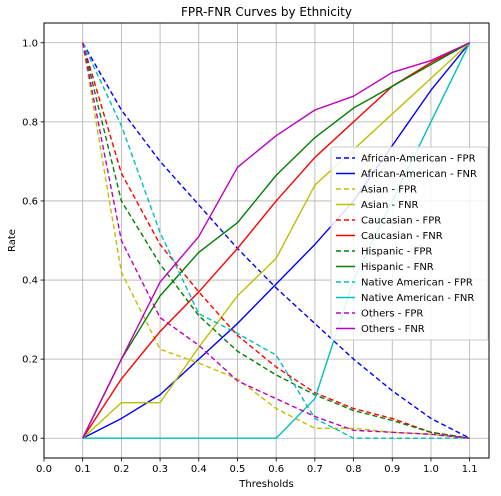  Describe the element at coordinates (44, 469) in the screenshot. I see `x-tick-label: 0.0` at that location.